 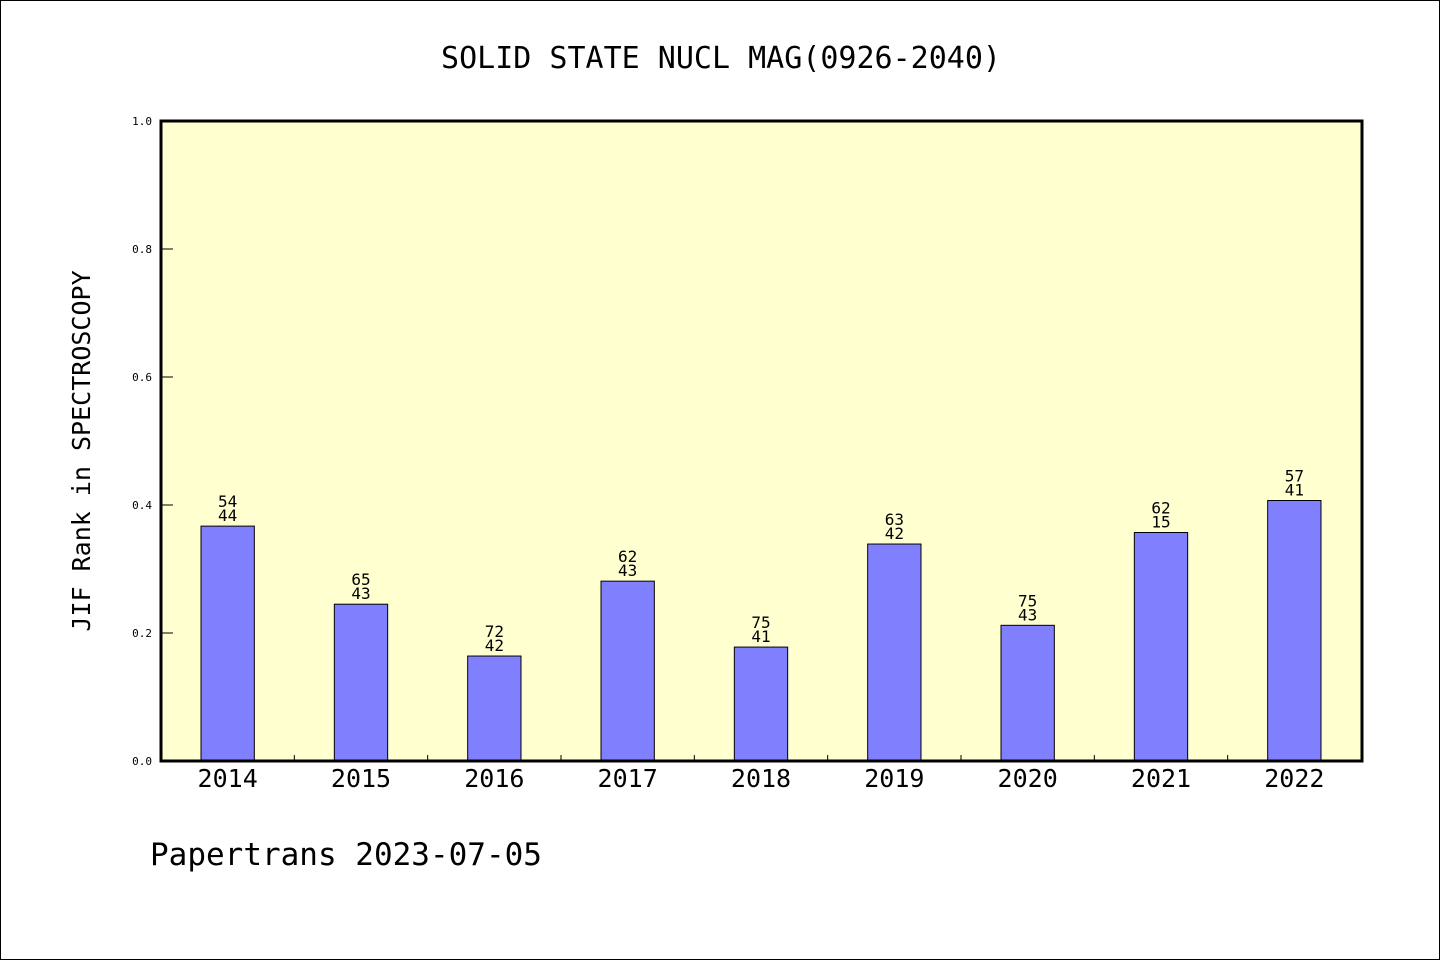 I want to click on bar-2014, so click(x=227, y=643).